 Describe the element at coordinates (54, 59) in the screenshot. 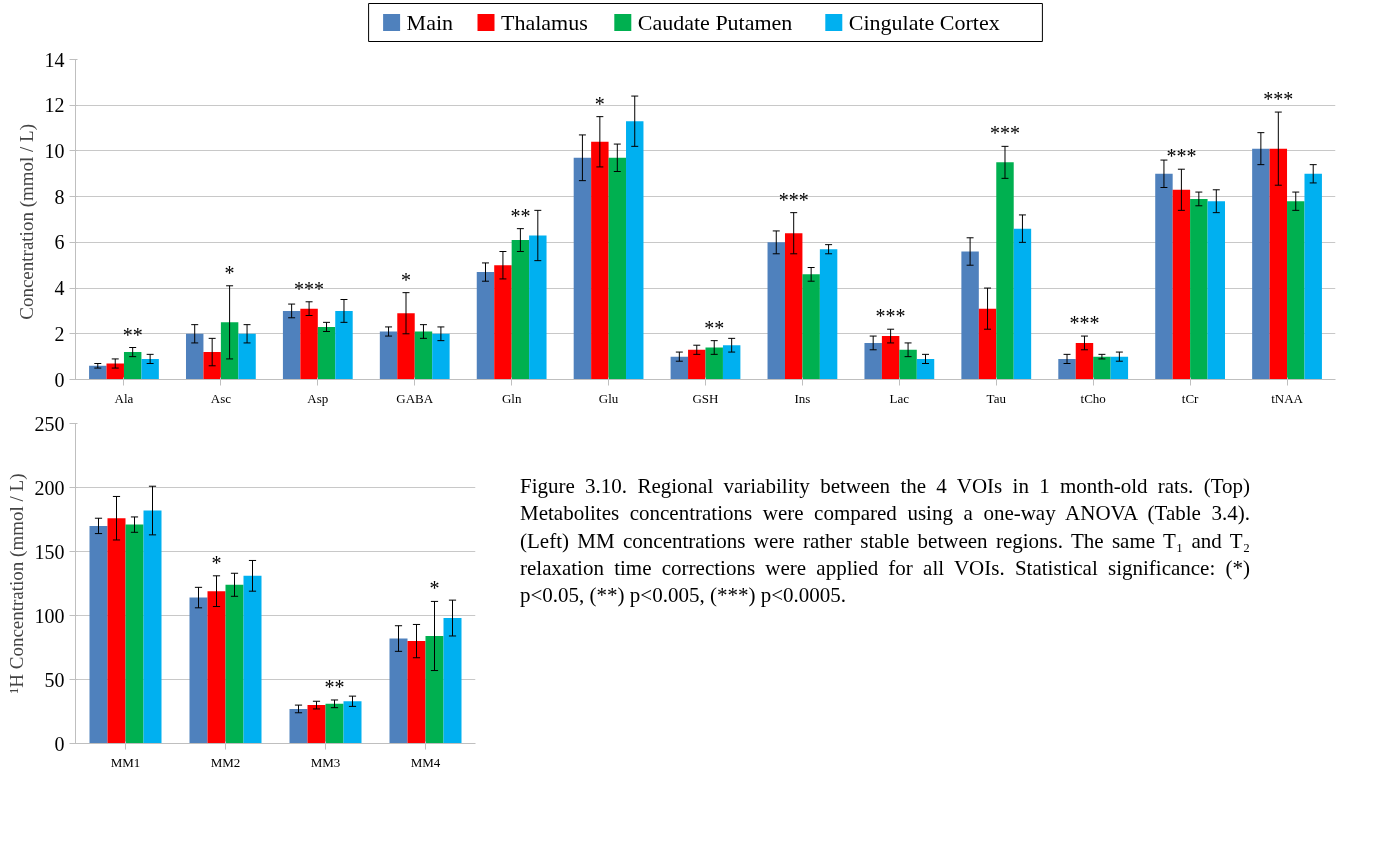

I see `y-tick-label: 14` at that location.